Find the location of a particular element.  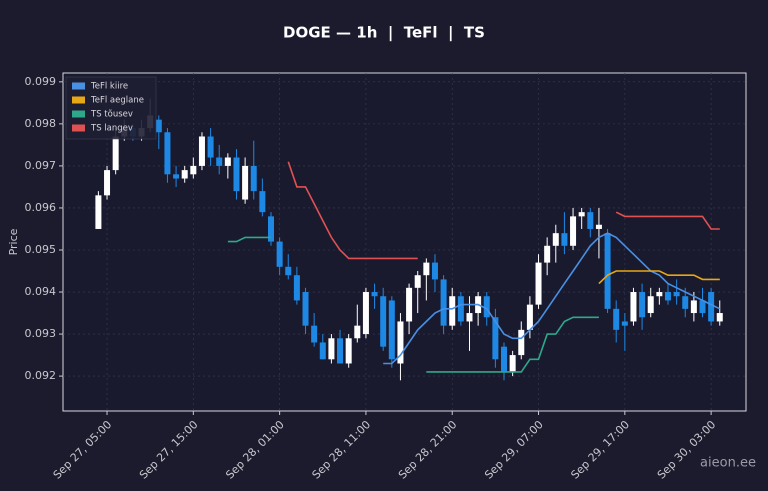

y-tick-label: 0.099 is located at coordinates (41, 81).